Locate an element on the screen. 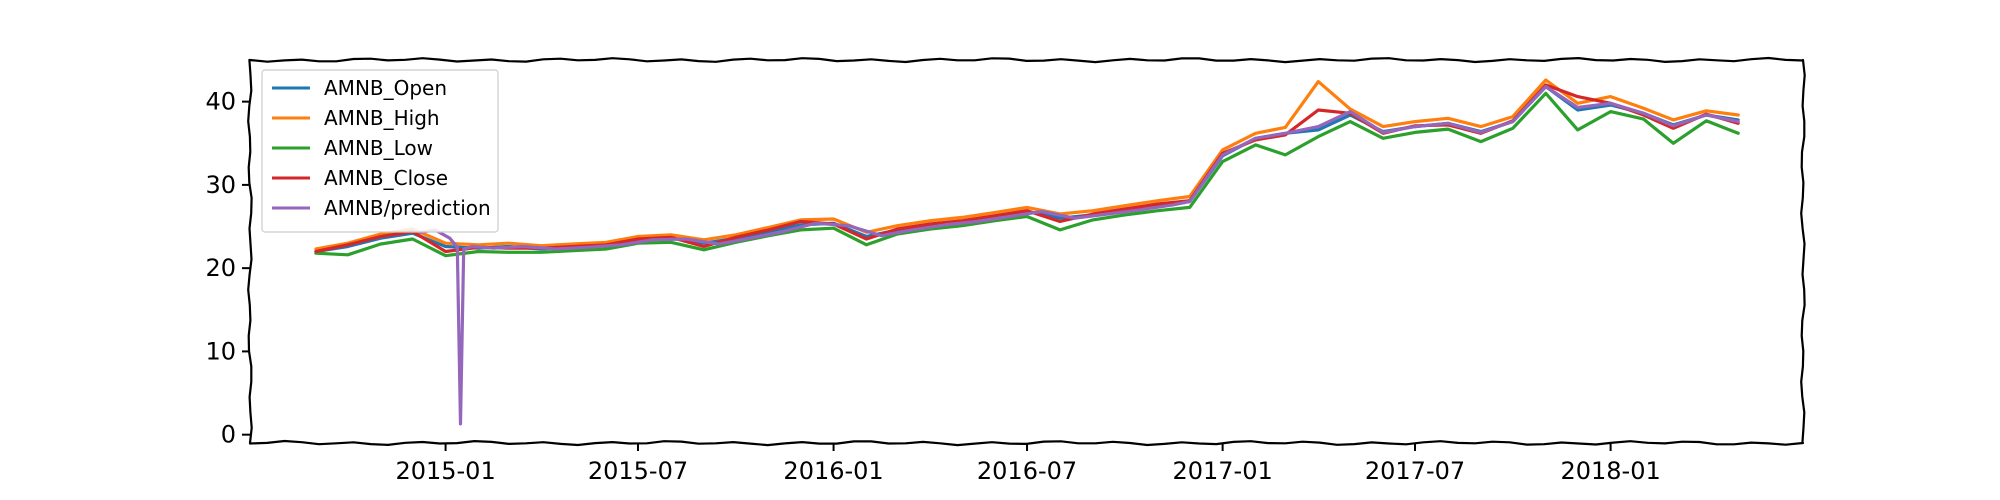 Image resolution: width=2000 pixels, height=500 pixels. y-tick-label: 40 is located at coordinates (220, 102).